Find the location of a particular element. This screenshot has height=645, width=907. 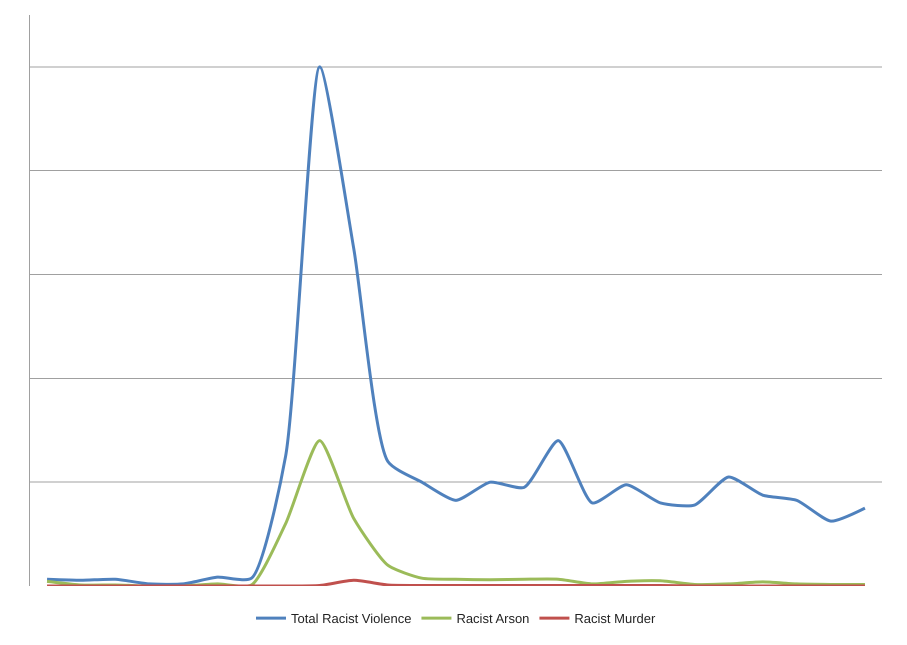

legend-label: Total Racist Violence is located at coordinates (351, 618).